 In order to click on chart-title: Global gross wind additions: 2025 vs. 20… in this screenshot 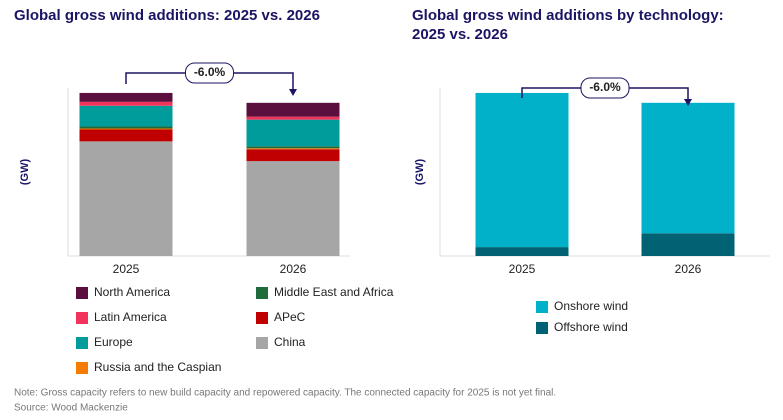, I will do `click(167, 15)`.